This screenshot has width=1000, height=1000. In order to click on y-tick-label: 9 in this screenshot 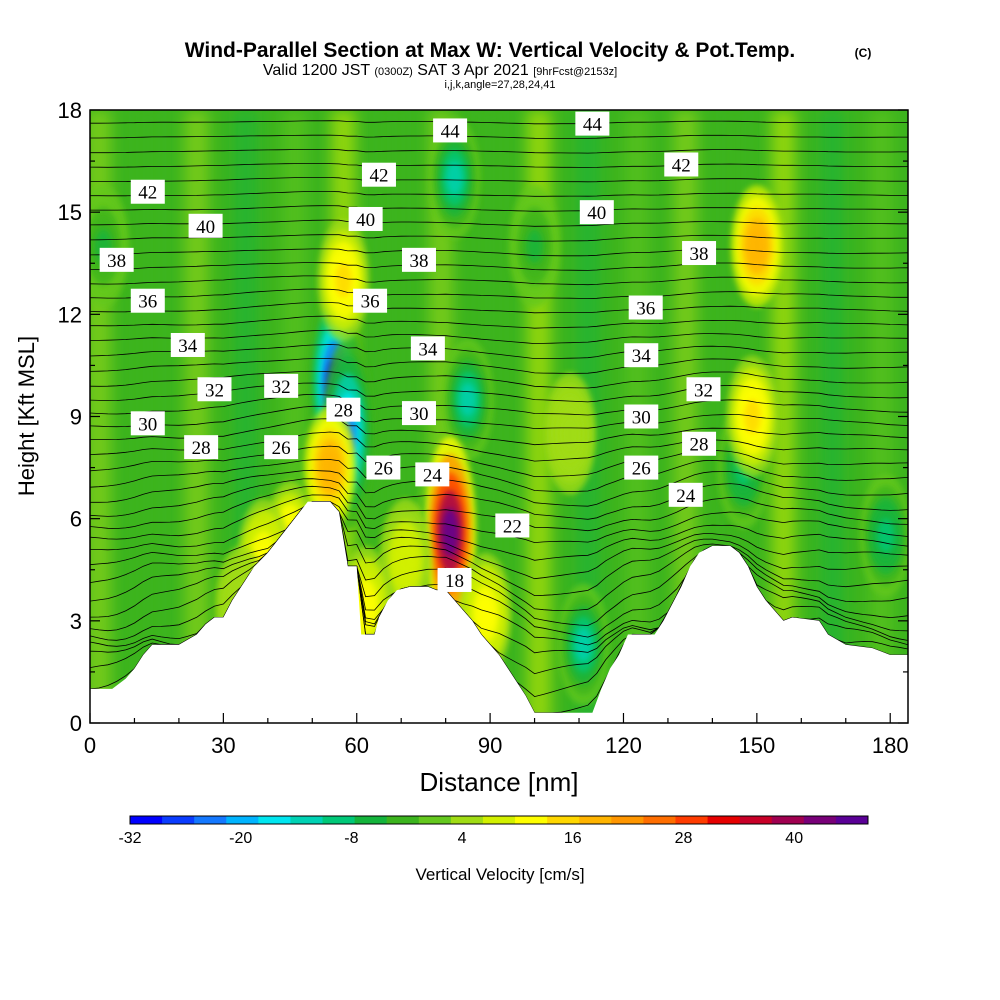, I will do `click(76, 417)`.